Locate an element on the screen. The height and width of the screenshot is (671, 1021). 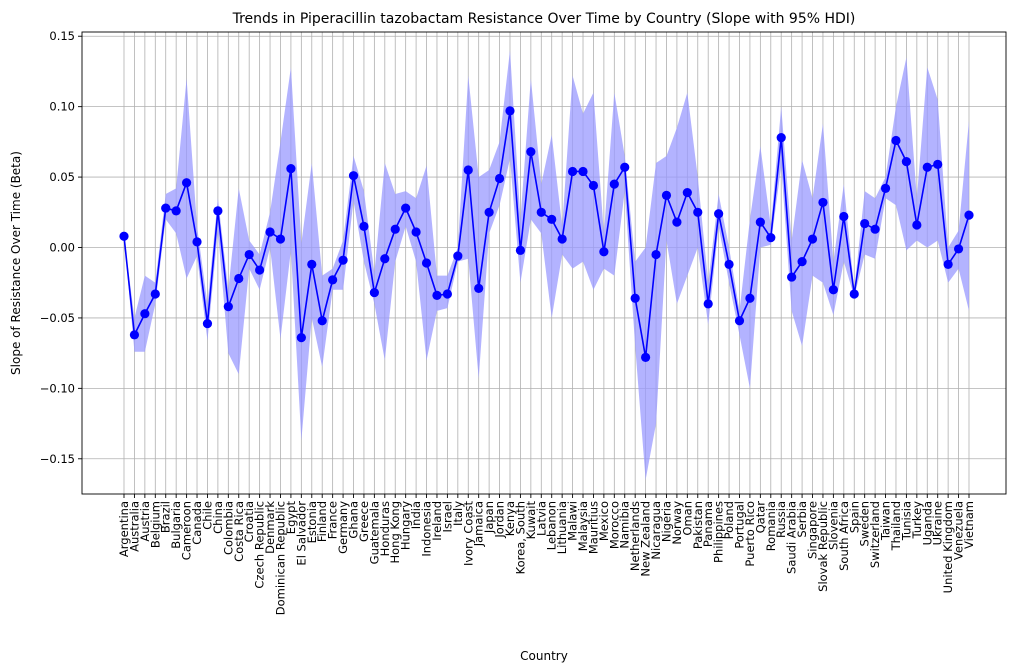
x-tick-label: Netherlands is located at coordinates (635, 536).